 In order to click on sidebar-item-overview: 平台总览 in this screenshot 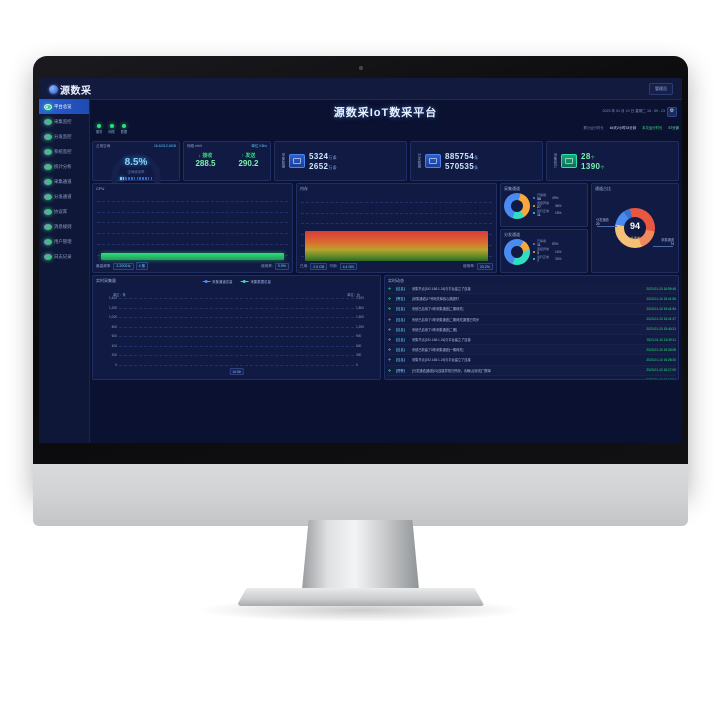, I will do `click(64, 106)`.